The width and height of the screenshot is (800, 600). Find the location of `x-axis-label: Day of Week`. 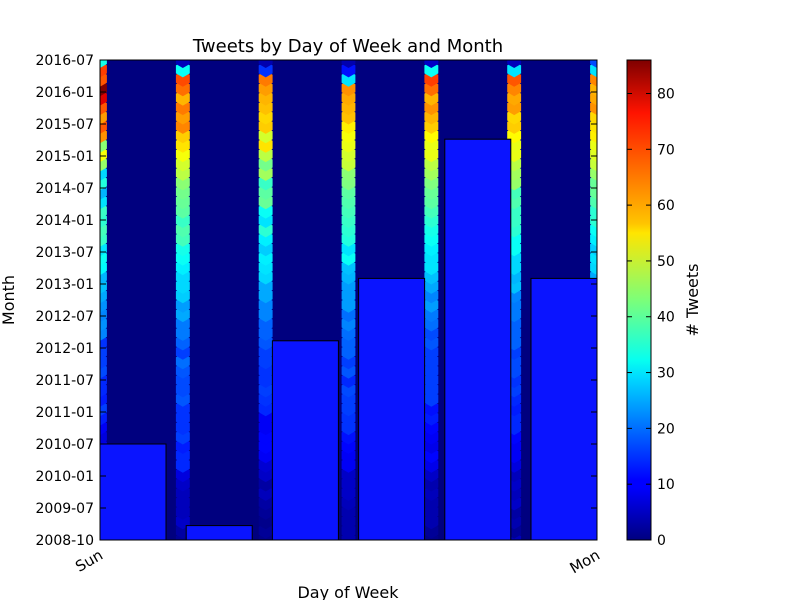

x-axis-label: Day of Week is located at coordinates (348, 591).